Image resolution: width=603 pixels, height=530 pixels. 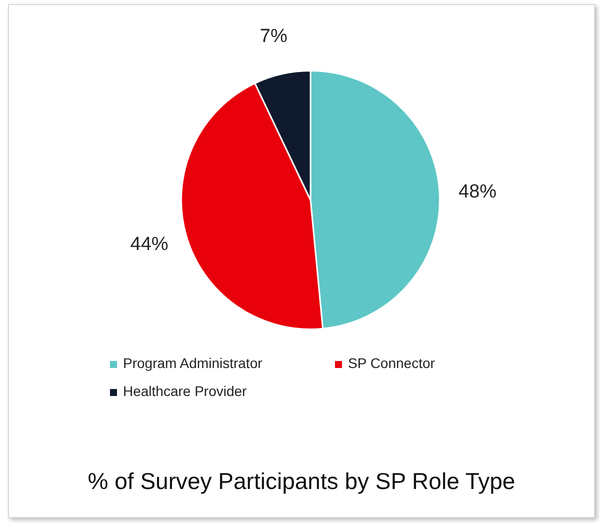 What do you see at coordinates (274, 37) in the screenshot?
I see `data-label: 7%` at bounding box center [274, 37].